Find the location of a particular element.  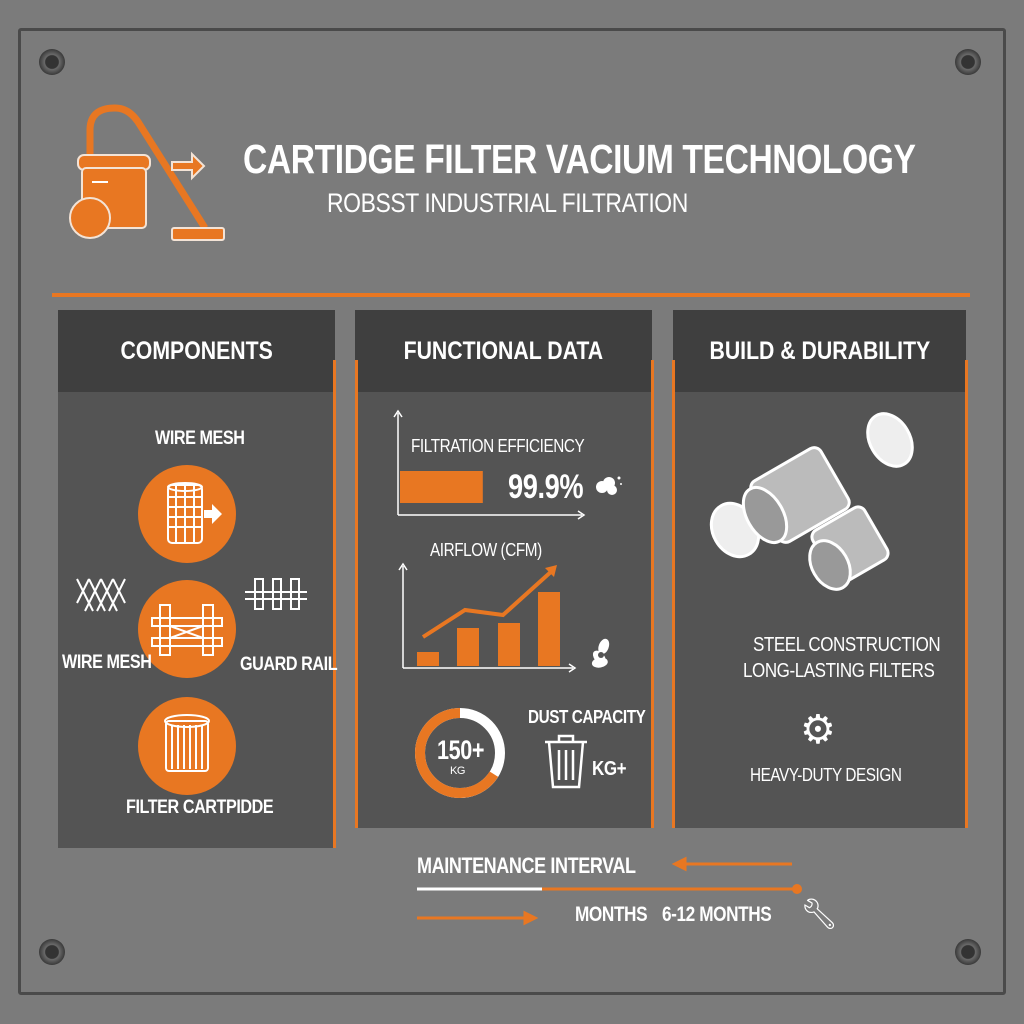

dust-capacity-ring is located at coordinates (460, 753).